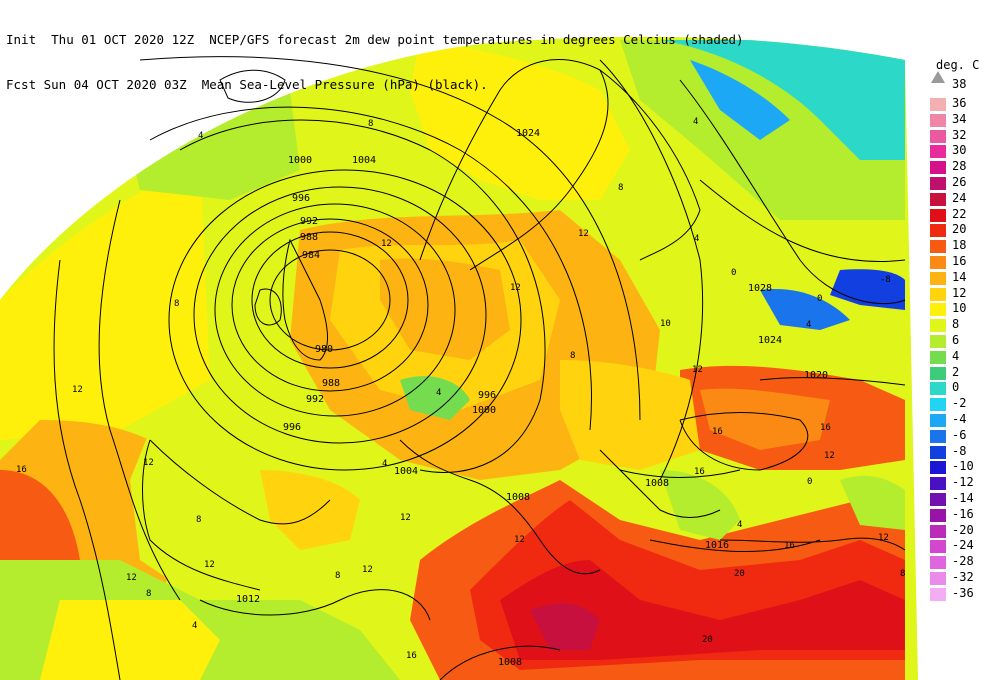 The height and width of the screenshot is (680, 1000). Describe the element at coordinates (665, 324) in the screenshot. I see `dewpoint-label: 10` at that location.